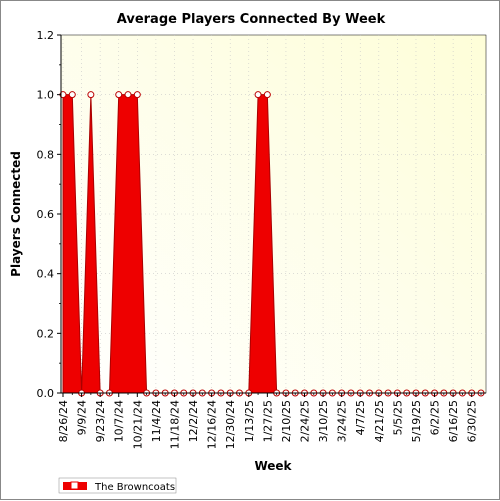 The width and height of the screenshot is (500, 501). Describe the element at coordinates (397, 417) in the screenshot. I see `x-tick-label: 5/5/25` at that location.